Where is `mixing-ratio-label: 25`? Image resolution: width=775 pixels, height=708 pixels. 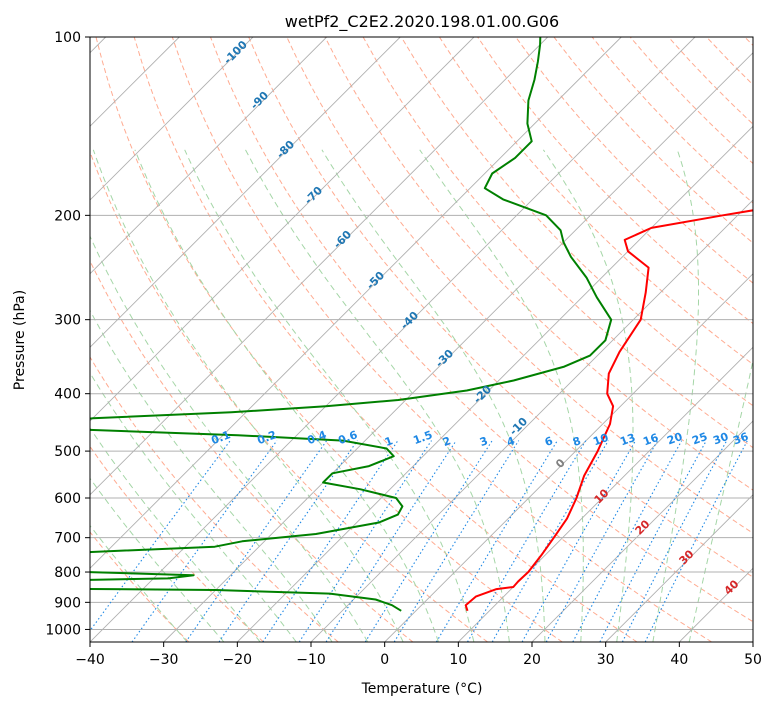
mixing-ratio-label: 25 is located at coordinates (699, 438).